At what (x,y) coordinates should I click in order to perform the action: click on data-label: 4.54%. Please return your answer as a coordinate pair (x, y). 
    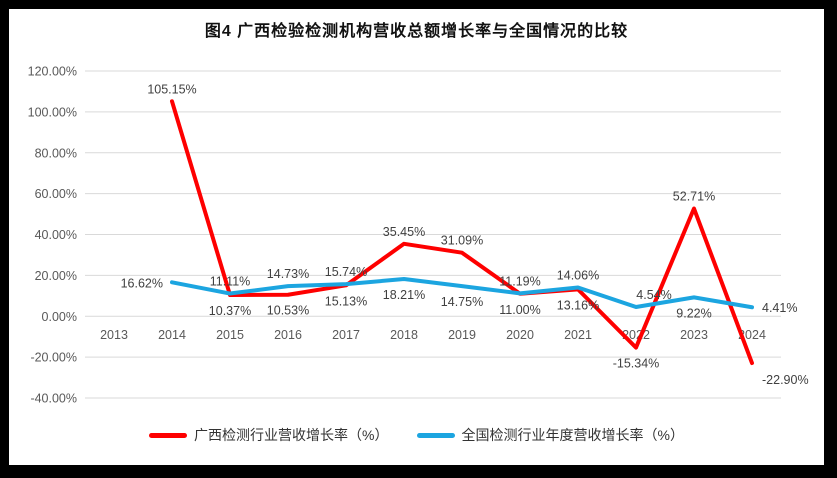
    Looking at the image, I should click on (653, 295).